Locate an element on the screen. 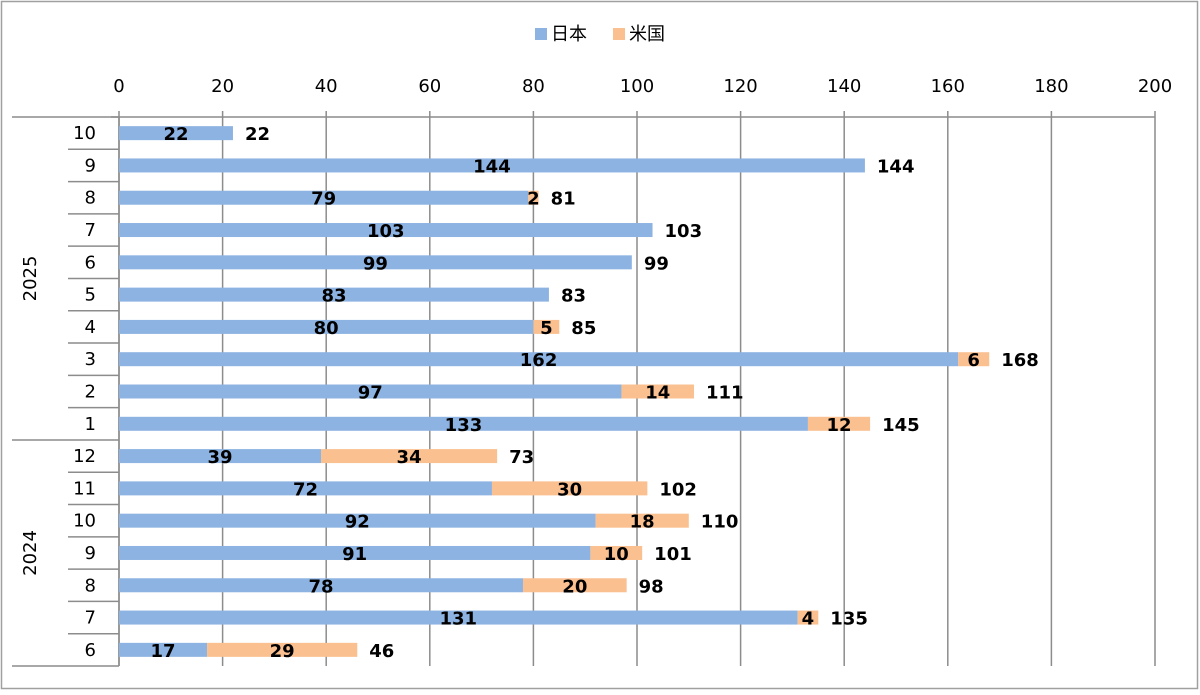 The image size is (1200, 695). x-tick-label: 120 is located at coordinates (740, 86).